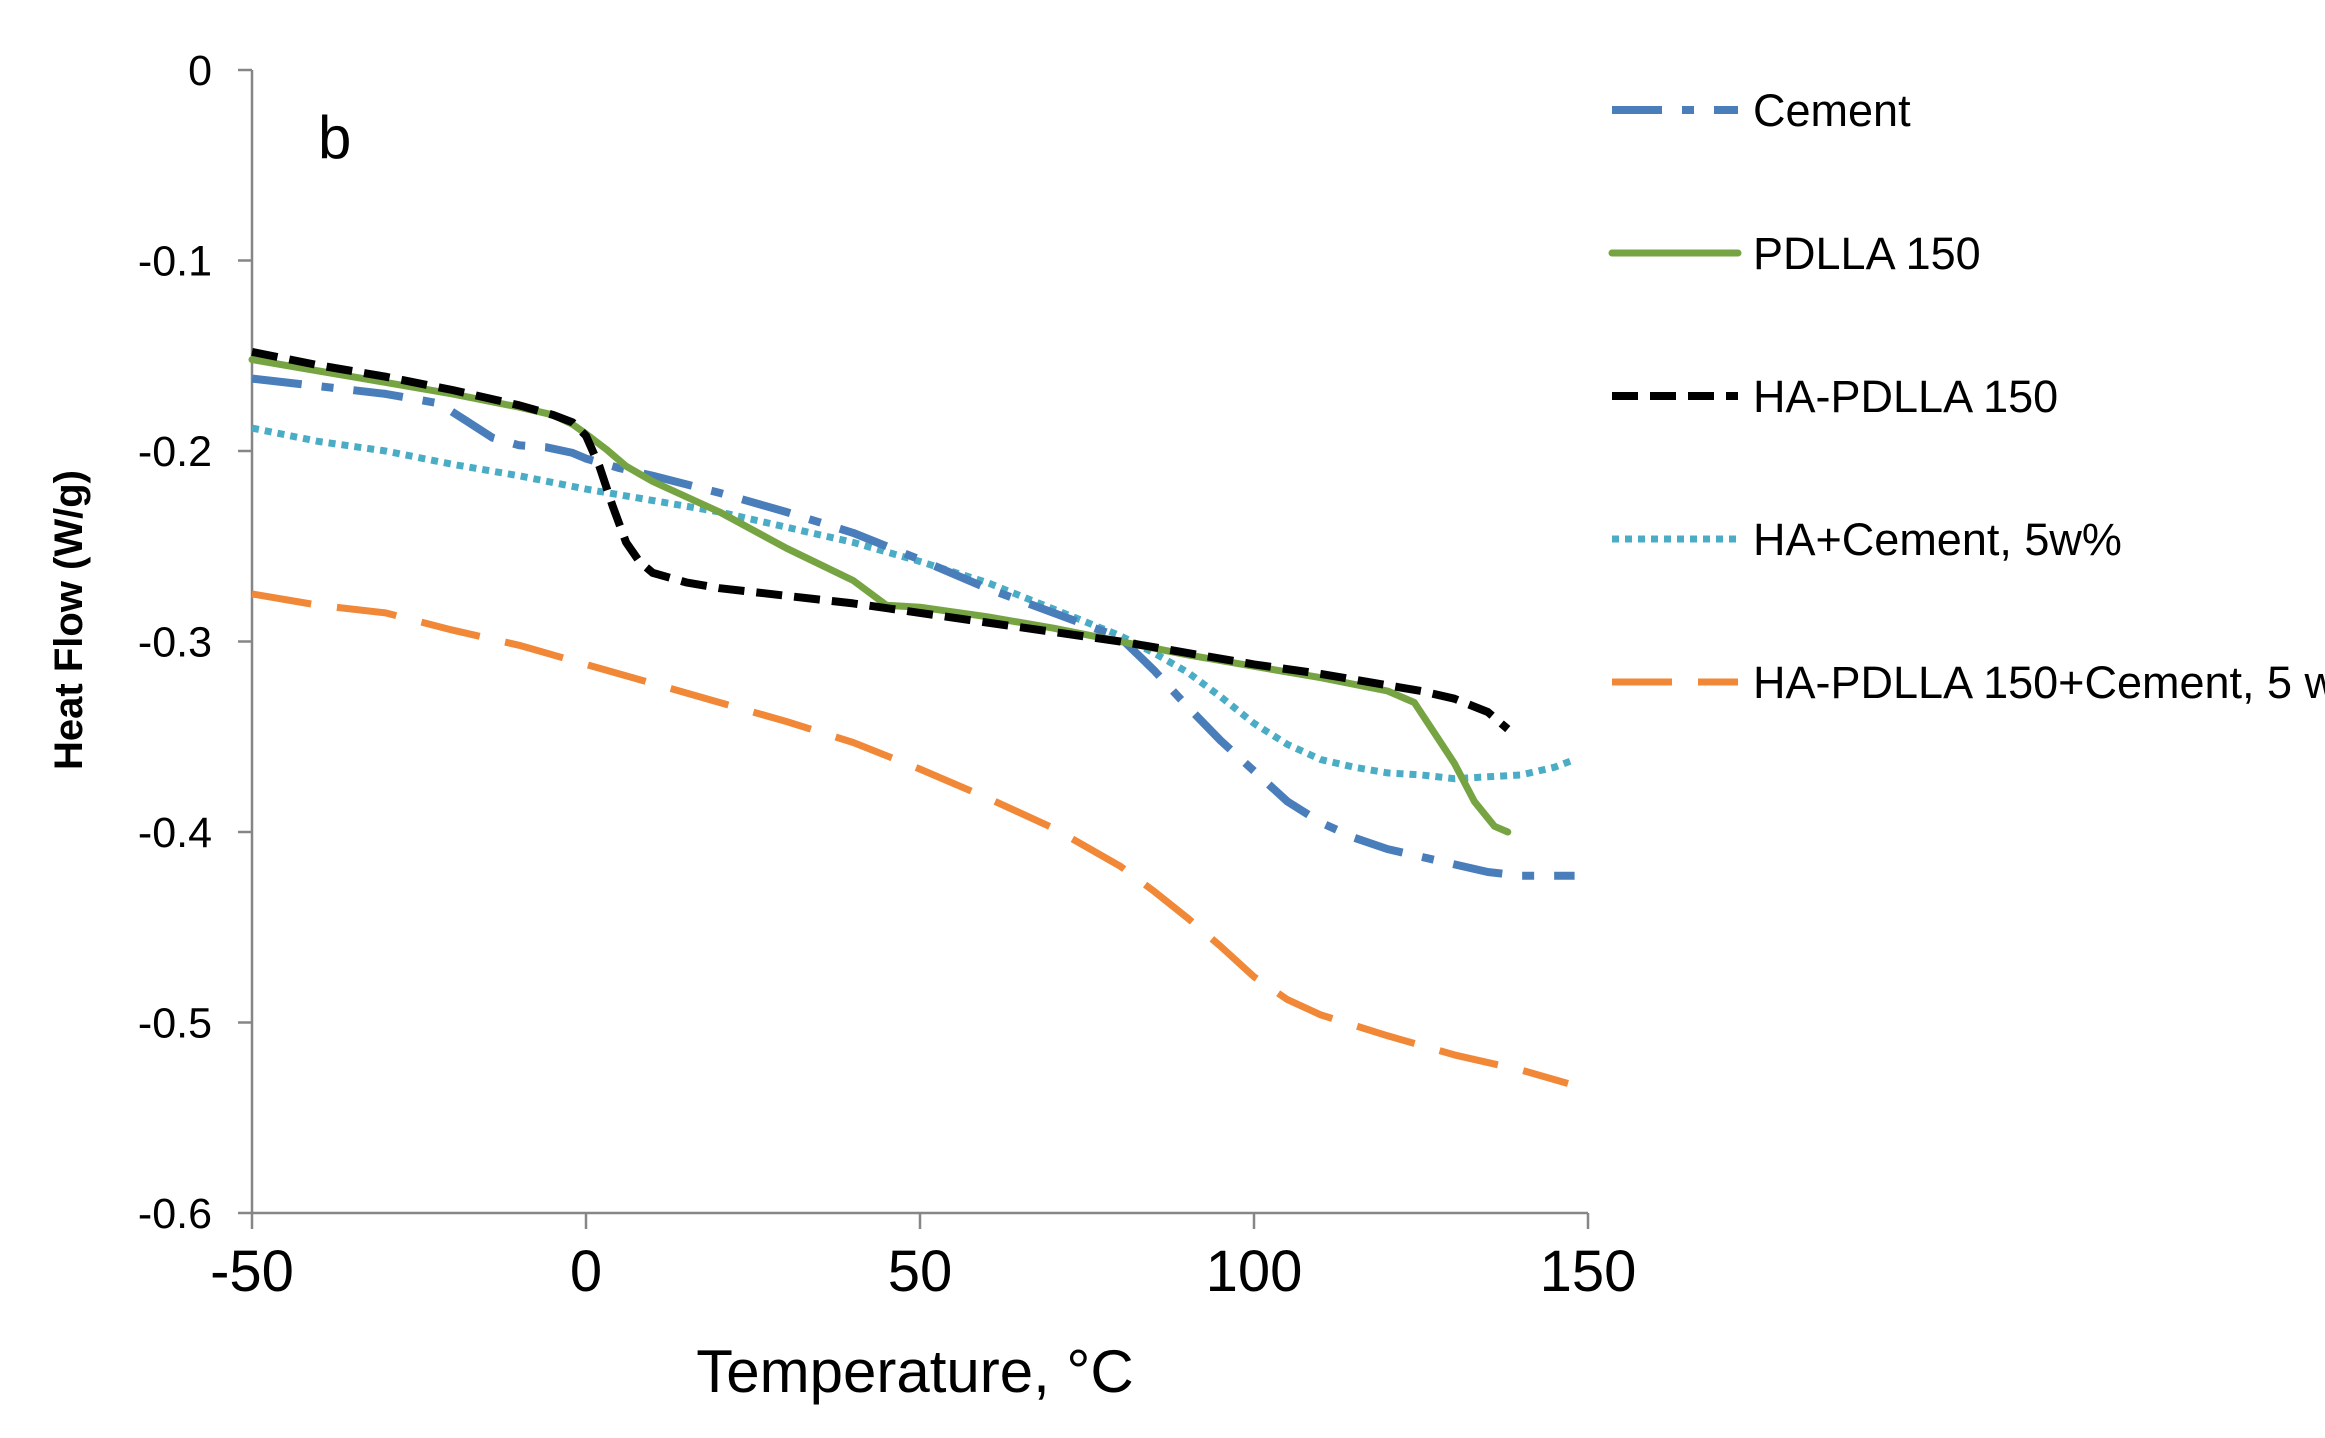 The width and height of the screenshot is (2325, 1438). What do you see at coordinates (1254, 1271) in the screenshot?
I see `x-tick-label: 100` at bounding box center [1254, 1271].